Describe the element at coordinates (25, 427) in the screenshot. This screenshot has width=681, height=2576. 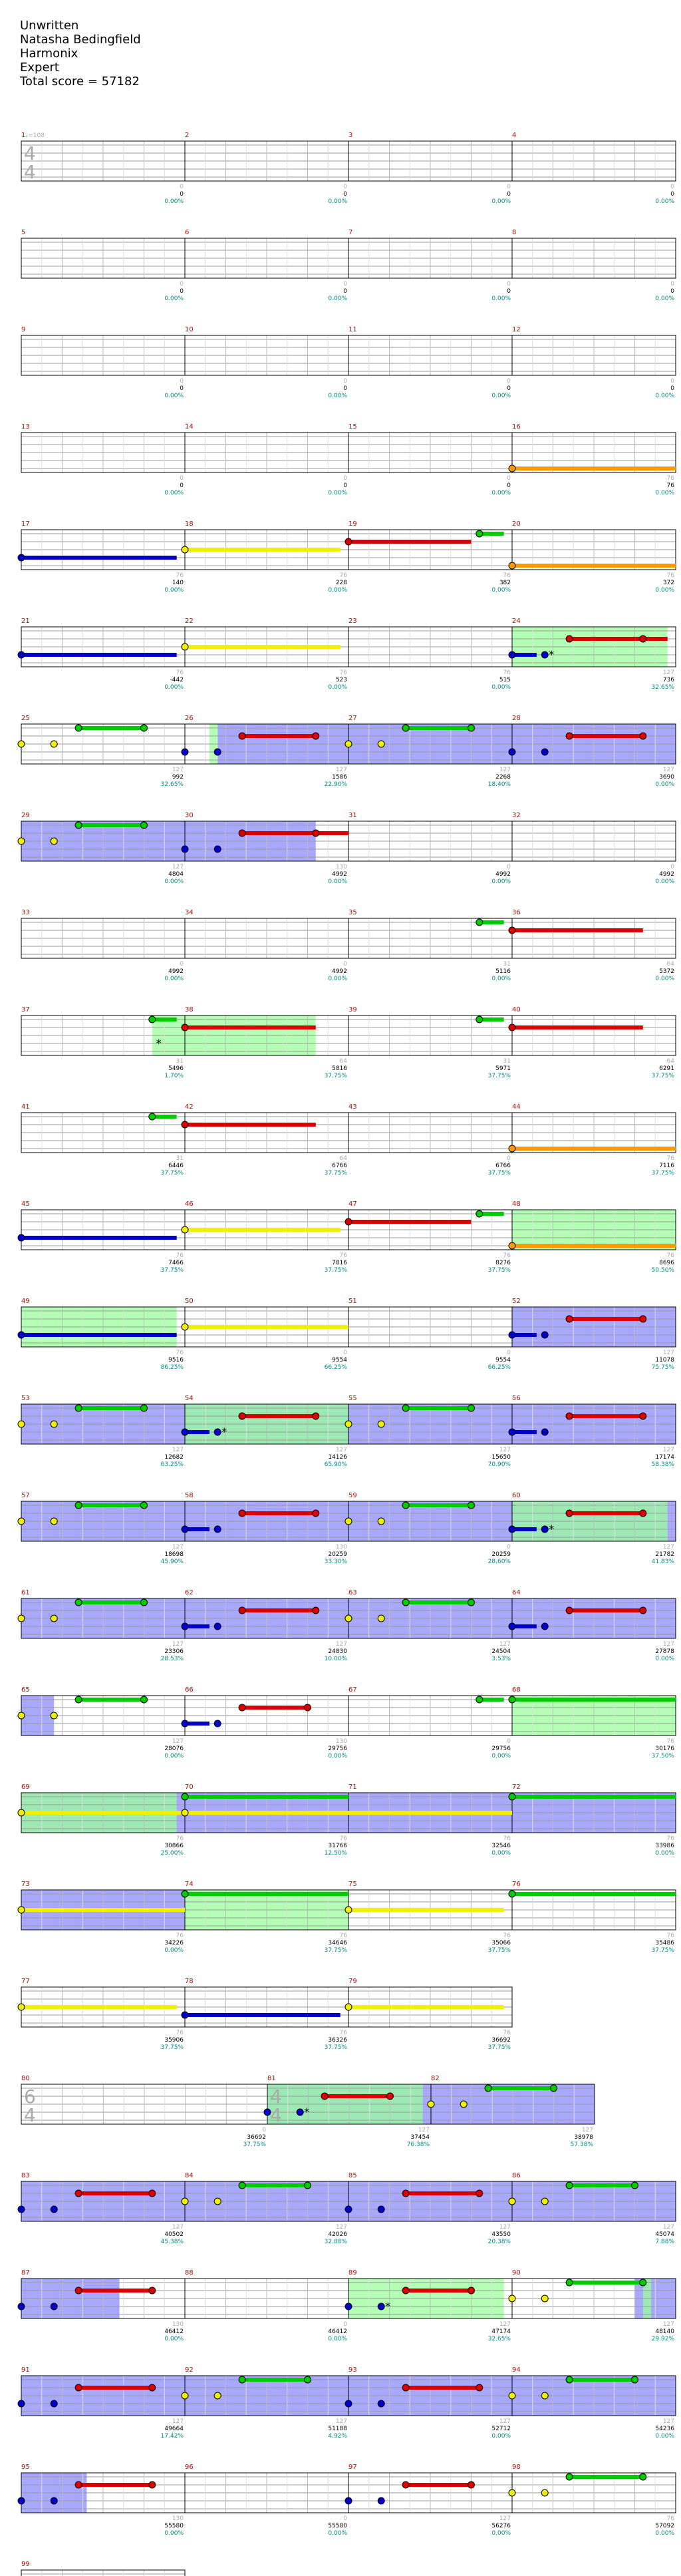
I see `measure-number: 13` at that location.